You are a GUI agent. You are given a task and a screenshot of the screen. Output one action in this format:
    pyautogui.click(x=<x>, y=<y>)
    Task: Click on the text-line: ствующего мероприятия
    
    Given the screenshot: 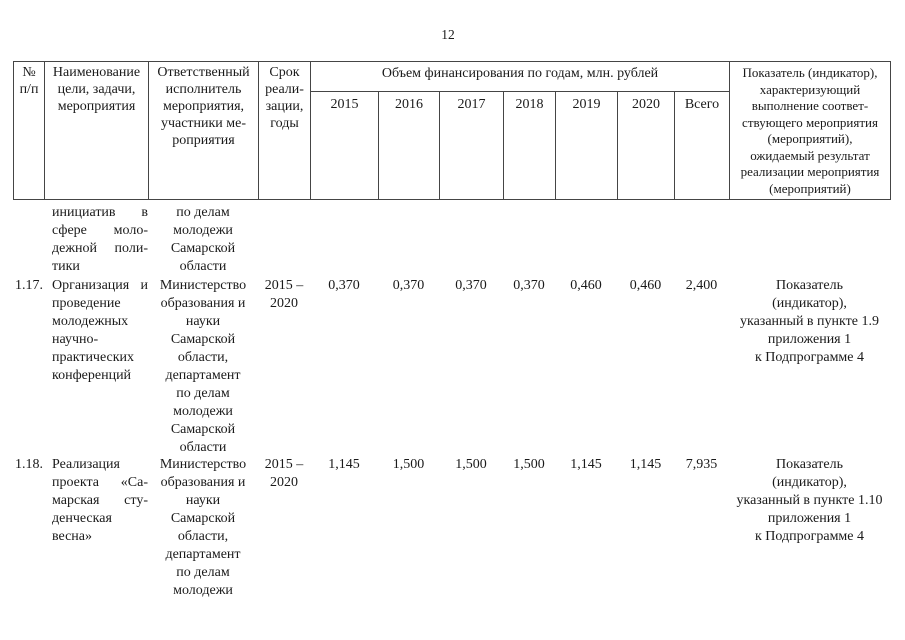 What is the action you would take?
    pyautogui.click(x=810, y=122)
    